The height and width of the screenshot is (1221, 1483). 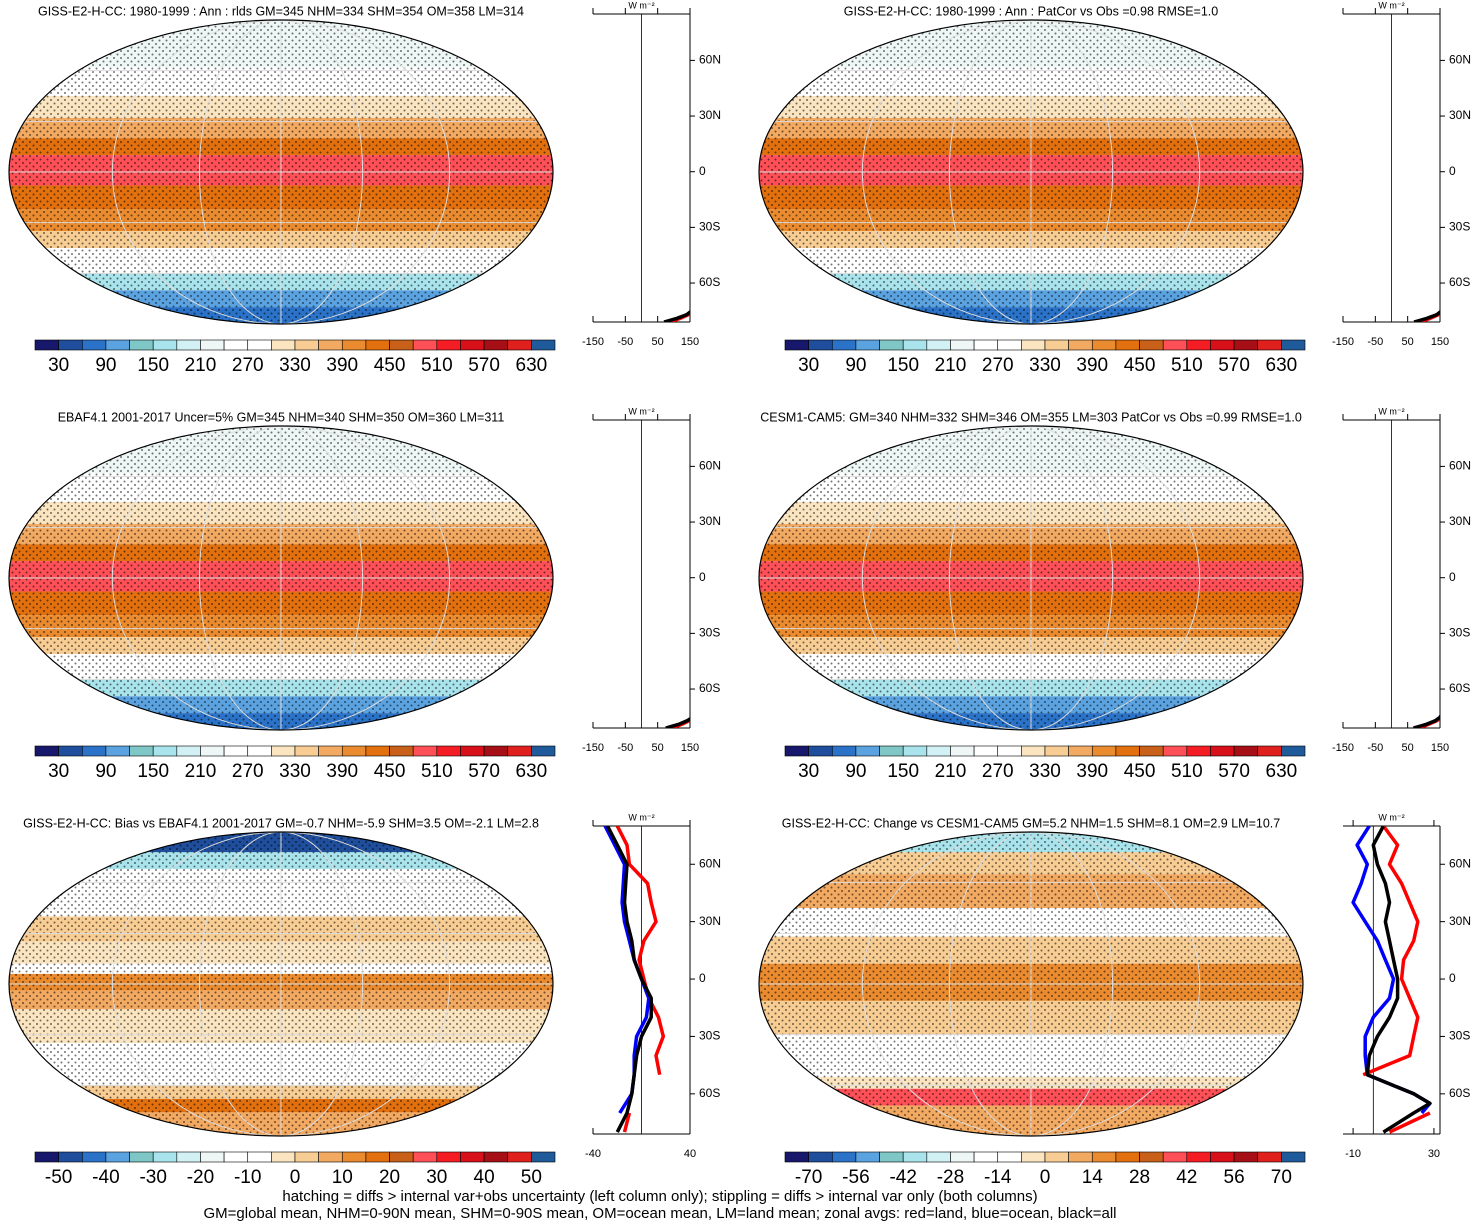 I want to click on y-tick-label: 0, so click(x=1452, y=171).